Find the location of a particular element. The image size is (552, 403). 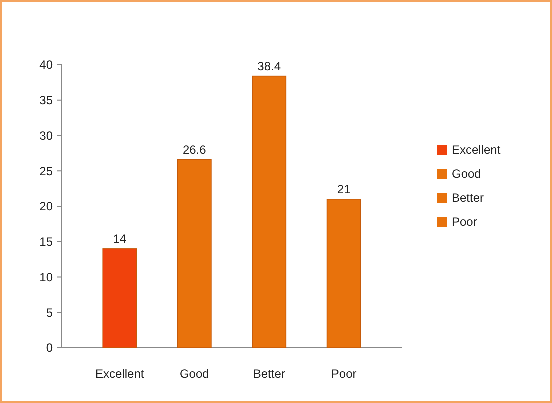

x-tick-label: Poor is located at coordinates (344, 374).